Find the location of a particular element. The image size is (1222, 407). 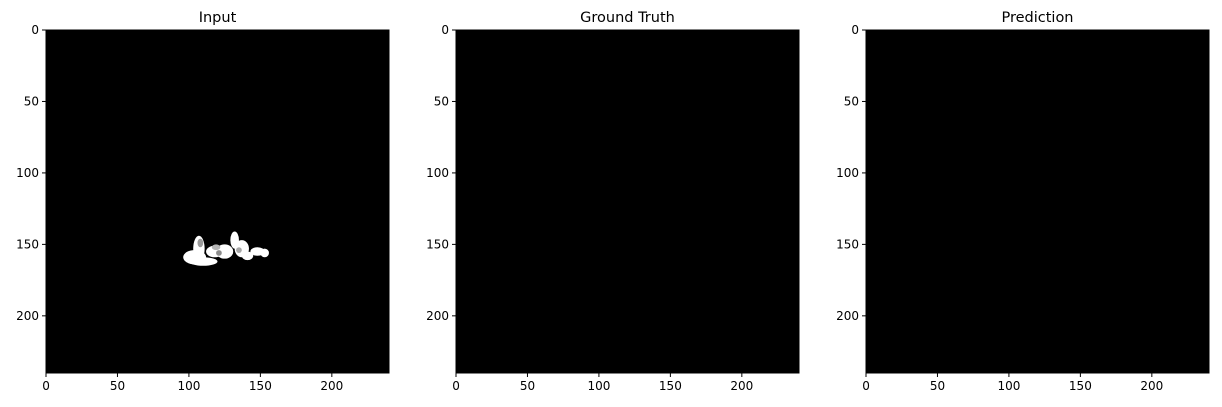

panel-title: Ground Truth is located at coordinates (627, 18).